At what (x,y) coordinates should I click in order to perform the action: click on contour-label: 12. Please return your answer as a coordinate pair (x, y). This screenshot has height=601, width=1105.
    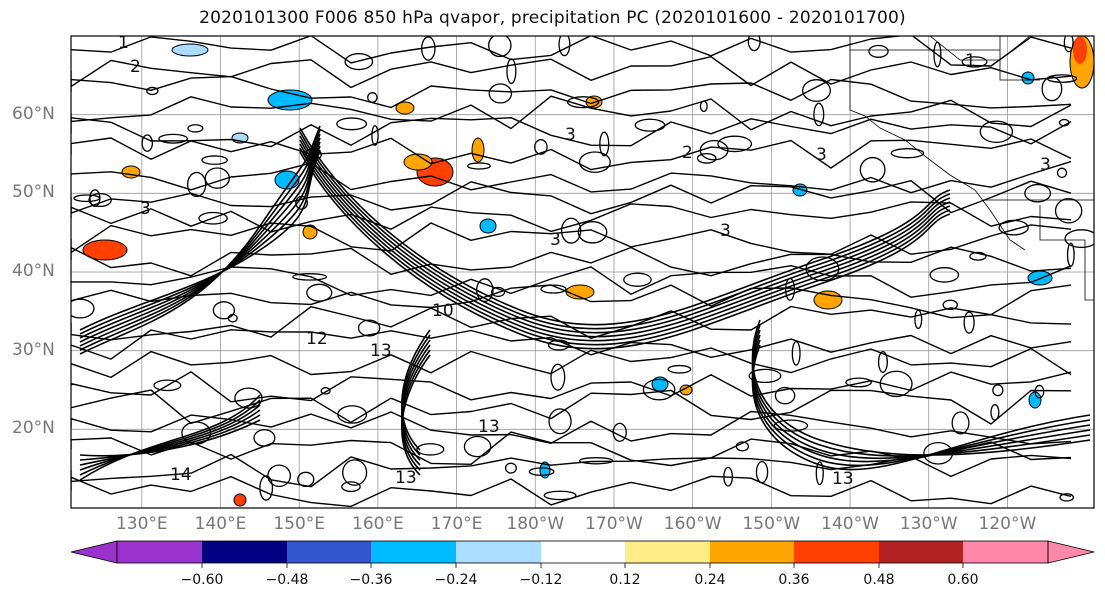
    Looking at the image, I should click on (317, 339).